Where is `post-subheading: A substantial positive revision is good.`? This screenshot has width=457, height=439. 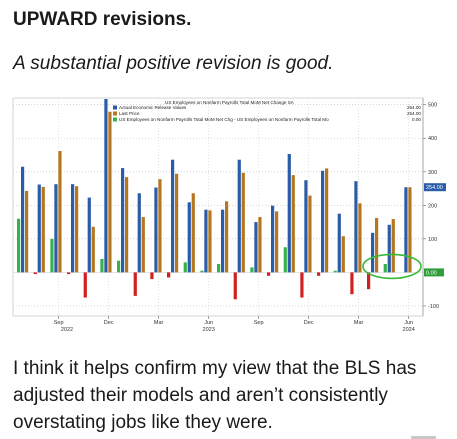
post-subheading: A substantial positive revision is good. is located at coordinates (173, 63).